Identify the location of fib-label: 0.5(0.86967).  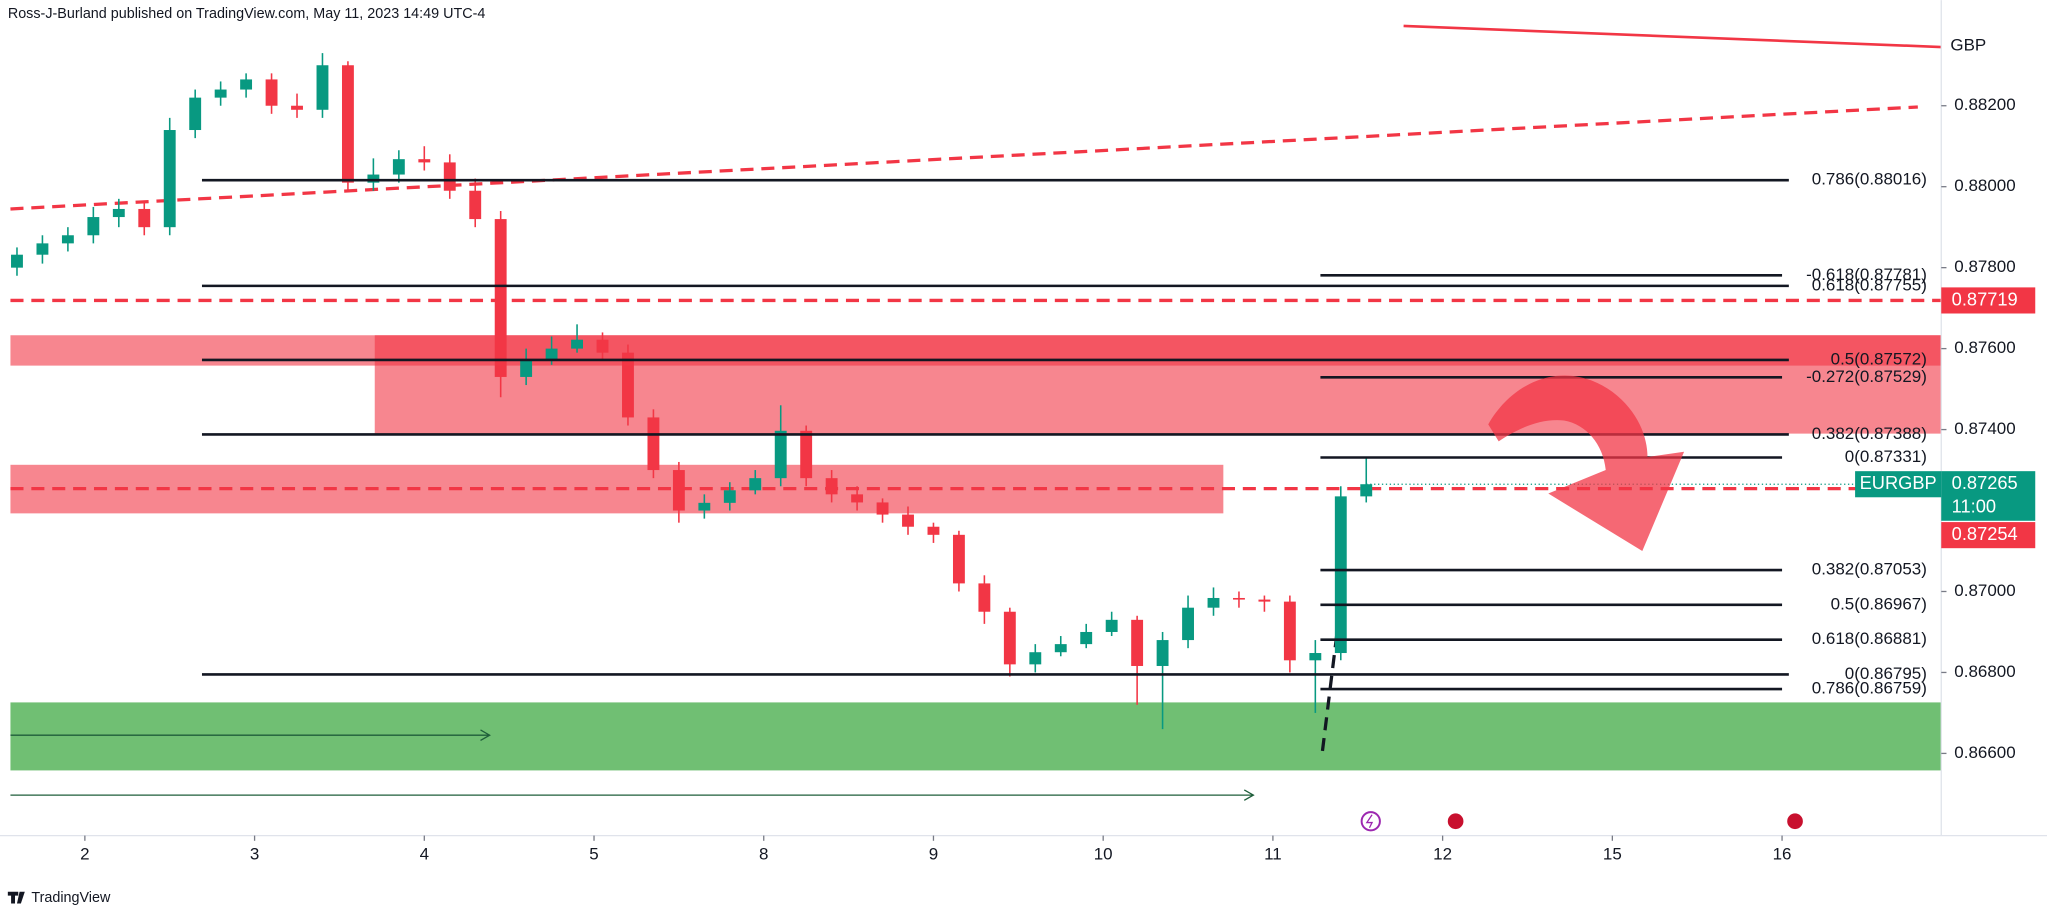
(1879, 603).